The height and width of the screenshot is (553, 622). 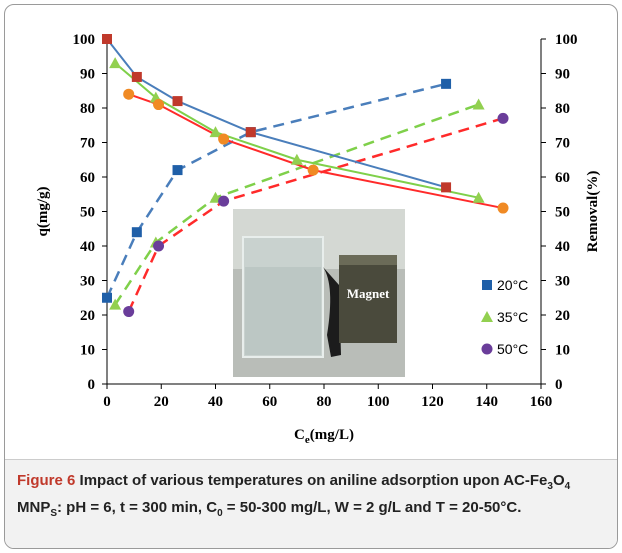 I want to click on y2-tick-label: 20, so click(x=562, y=316).